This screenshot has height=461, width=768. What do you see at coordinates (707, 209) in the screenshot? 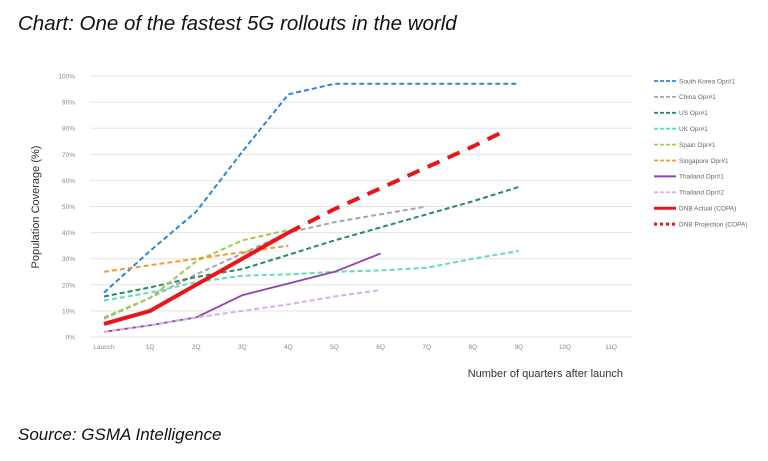
I see `legend-label: DNB Actual (COPA)` at bounding box center [707, 209].